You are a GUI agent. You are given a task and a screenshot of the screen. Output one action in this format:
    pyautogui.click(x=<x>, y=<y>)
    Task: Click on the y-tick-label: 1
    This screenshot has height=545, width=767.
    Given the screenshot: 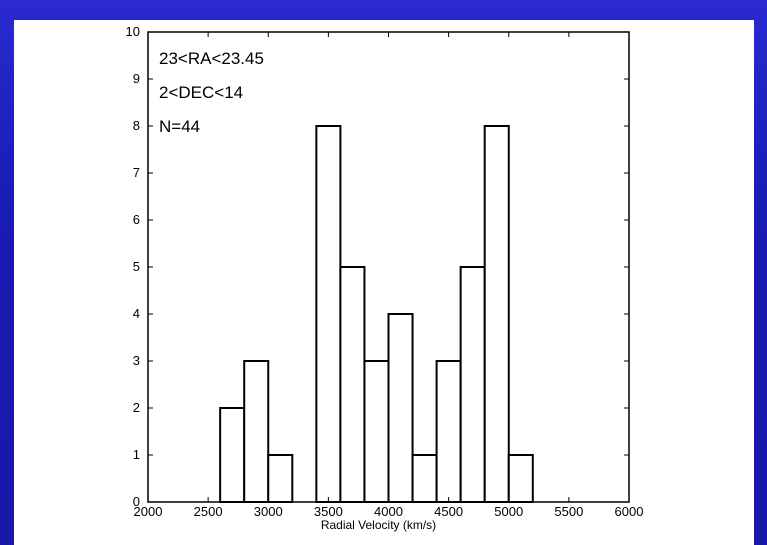 What is the action you would take?
    pyautogui.click(x=136, y=454)
    